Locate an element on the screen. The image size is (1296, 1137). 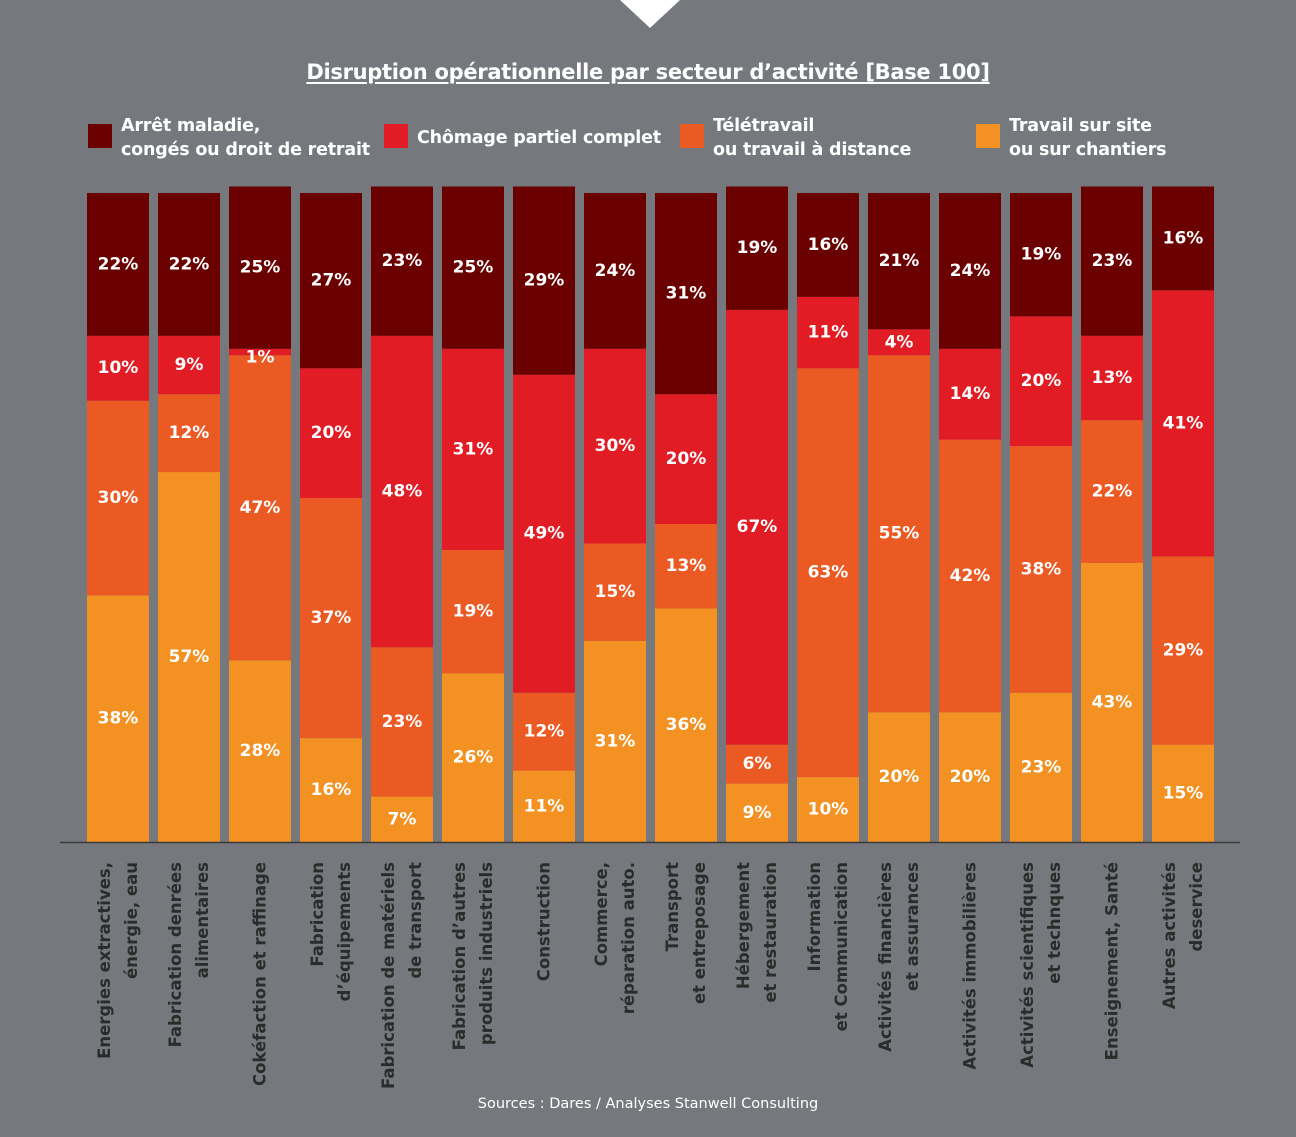
data-label: 36% is located at coordinates (686, 725).